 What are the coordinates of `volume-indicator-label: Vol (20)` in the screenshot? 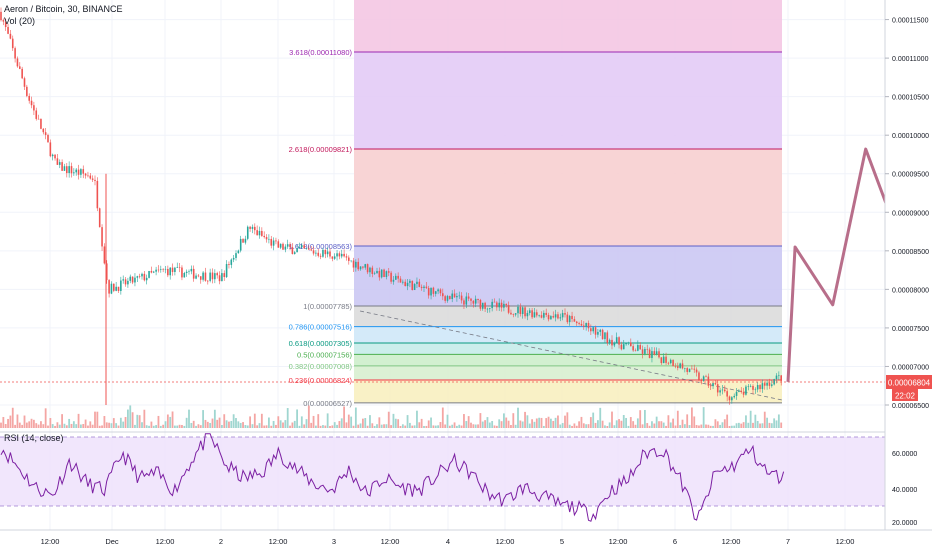 It's located at (19, 21).